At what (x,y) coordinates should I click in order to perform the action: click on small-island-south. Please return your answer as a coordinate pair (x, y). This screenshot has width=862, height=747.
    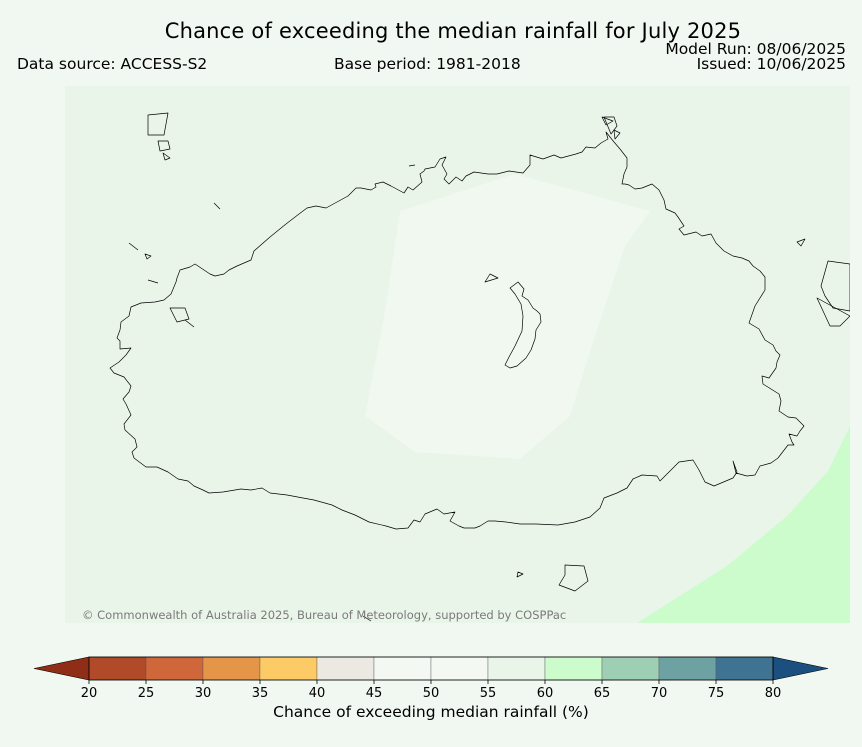
    Looking at the image, I should click on (573, 578).